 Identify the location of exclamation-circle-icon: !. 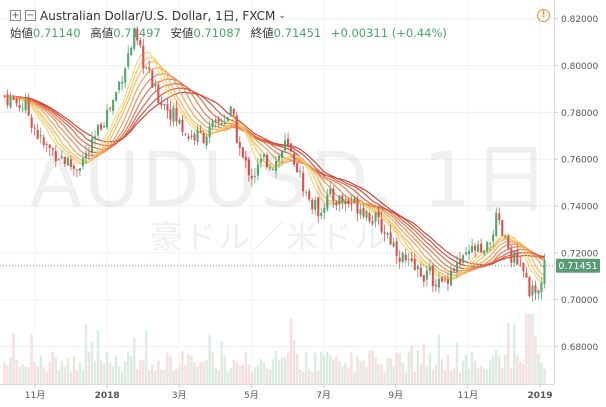
(543, 15).